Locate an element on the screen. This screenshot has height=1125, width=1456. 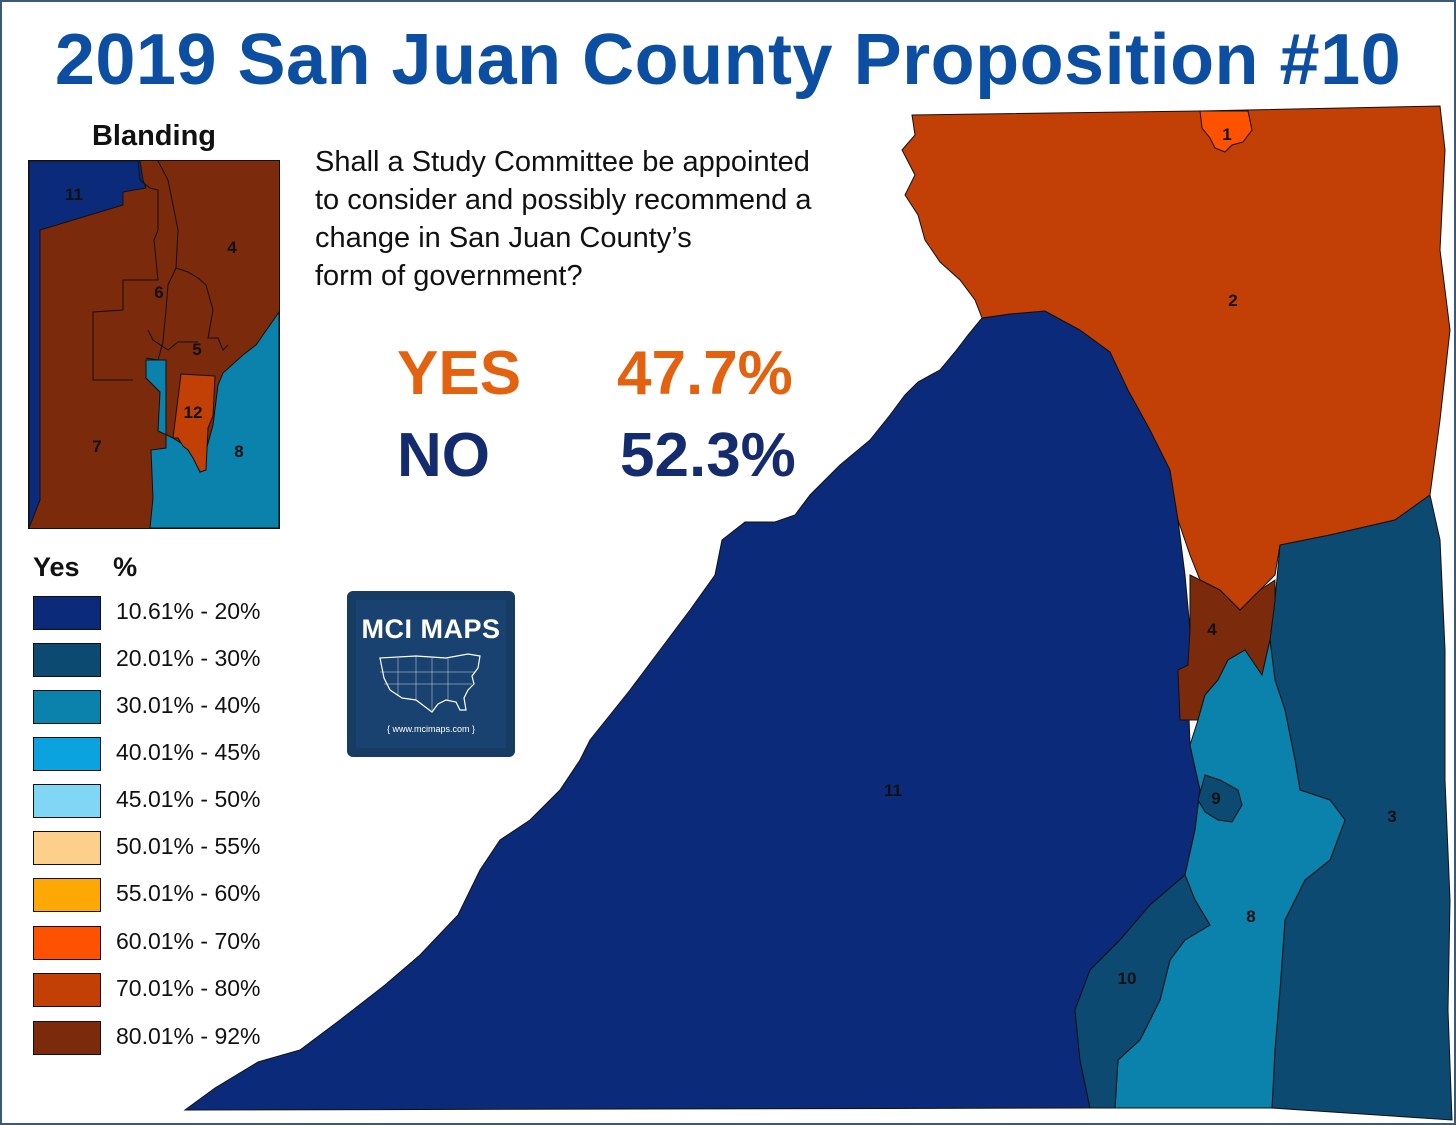
legend-label: 70.01% - 80% is located at coordinates (188, 988).